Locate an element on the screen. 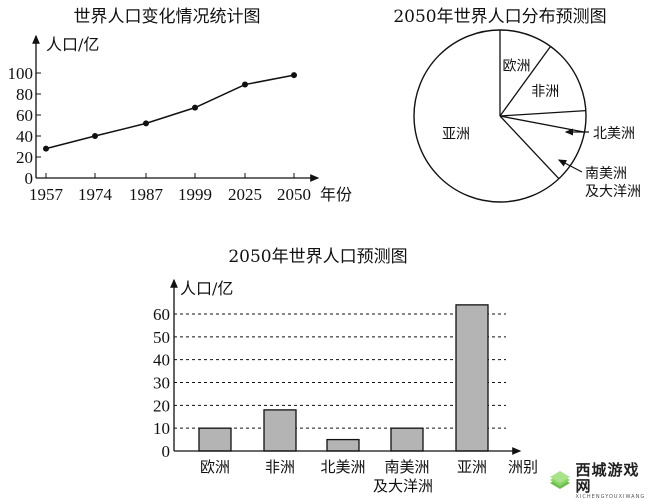  bar-x-tick: 非洲 is located at coordinates (280, 467).